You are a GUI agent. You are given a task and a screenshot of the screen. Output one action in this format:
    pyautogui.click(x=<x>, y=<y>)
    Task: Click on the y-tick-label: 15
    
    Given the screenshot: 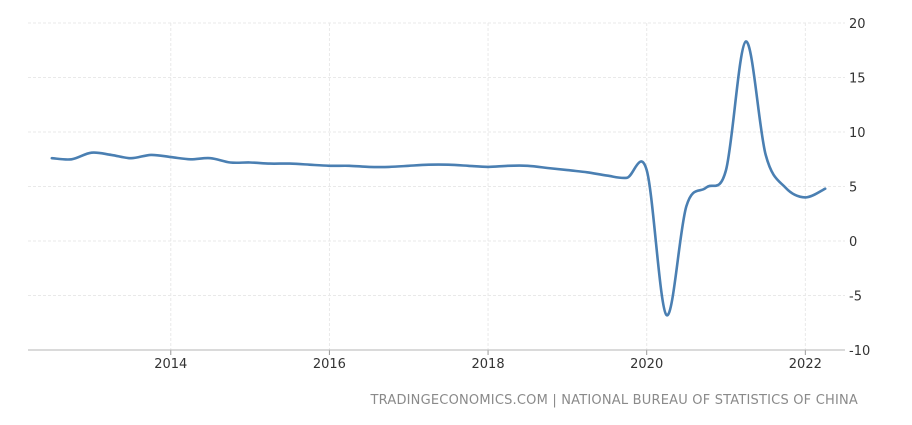 What is the action you would take?
    pyautogui.click(x=857, y=79)
    